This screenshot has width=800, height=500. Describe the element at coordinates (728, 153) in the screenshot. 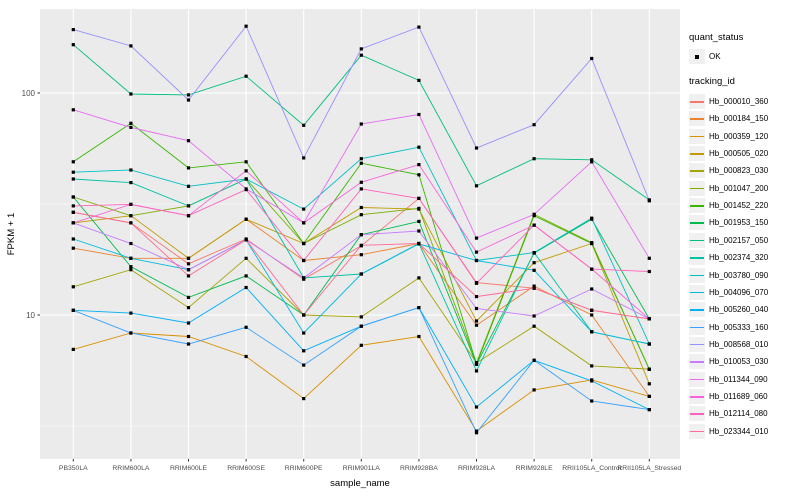

I see `legend-item-Hb_000505_020: Hb_000505_020` at that location.